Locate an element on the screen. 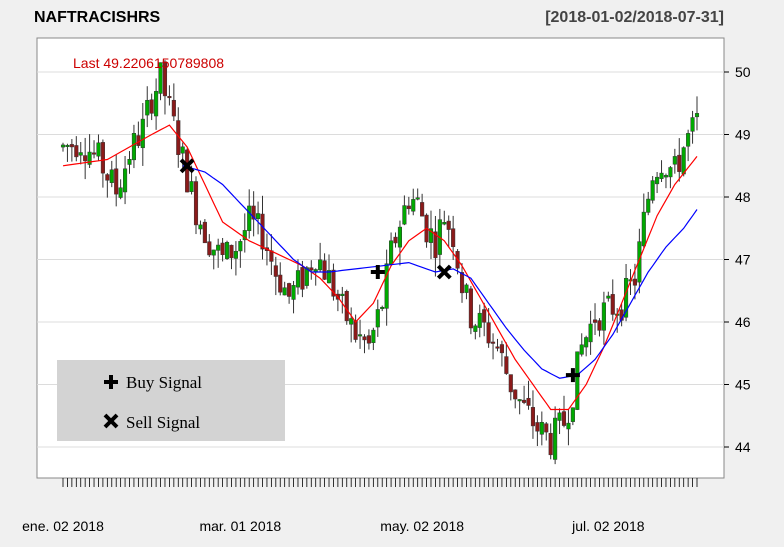 The image size is (784, 547). legend: Buy Signal Sell Signal is located at coordinates (171, 400).